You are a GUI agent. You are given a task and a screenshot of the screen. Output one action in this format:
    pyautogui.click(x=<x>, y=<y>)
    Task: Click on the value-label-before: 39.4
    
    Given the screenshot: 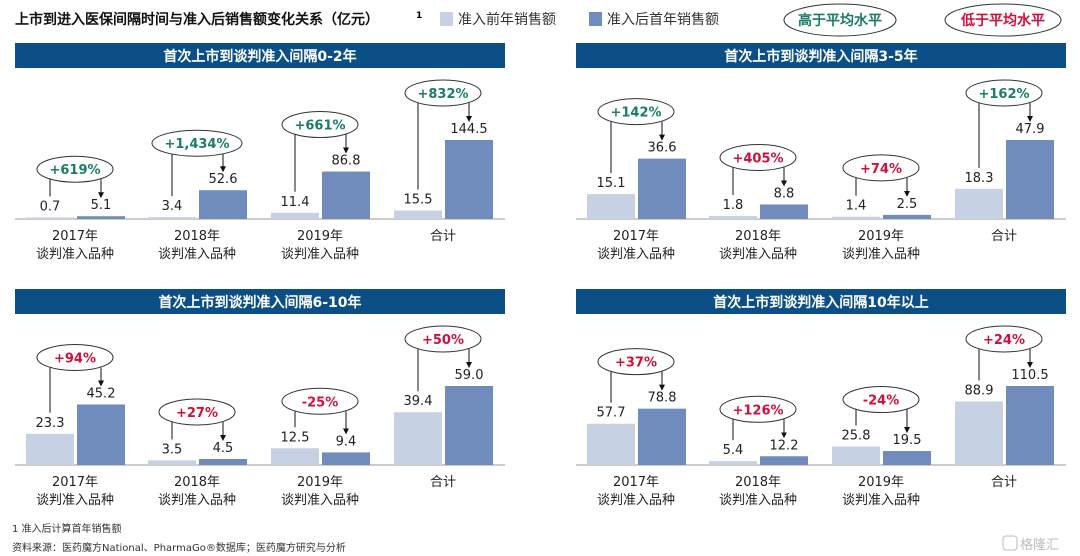 What is the action you would take?
    pyautogui.click(x=418, y=401)
    